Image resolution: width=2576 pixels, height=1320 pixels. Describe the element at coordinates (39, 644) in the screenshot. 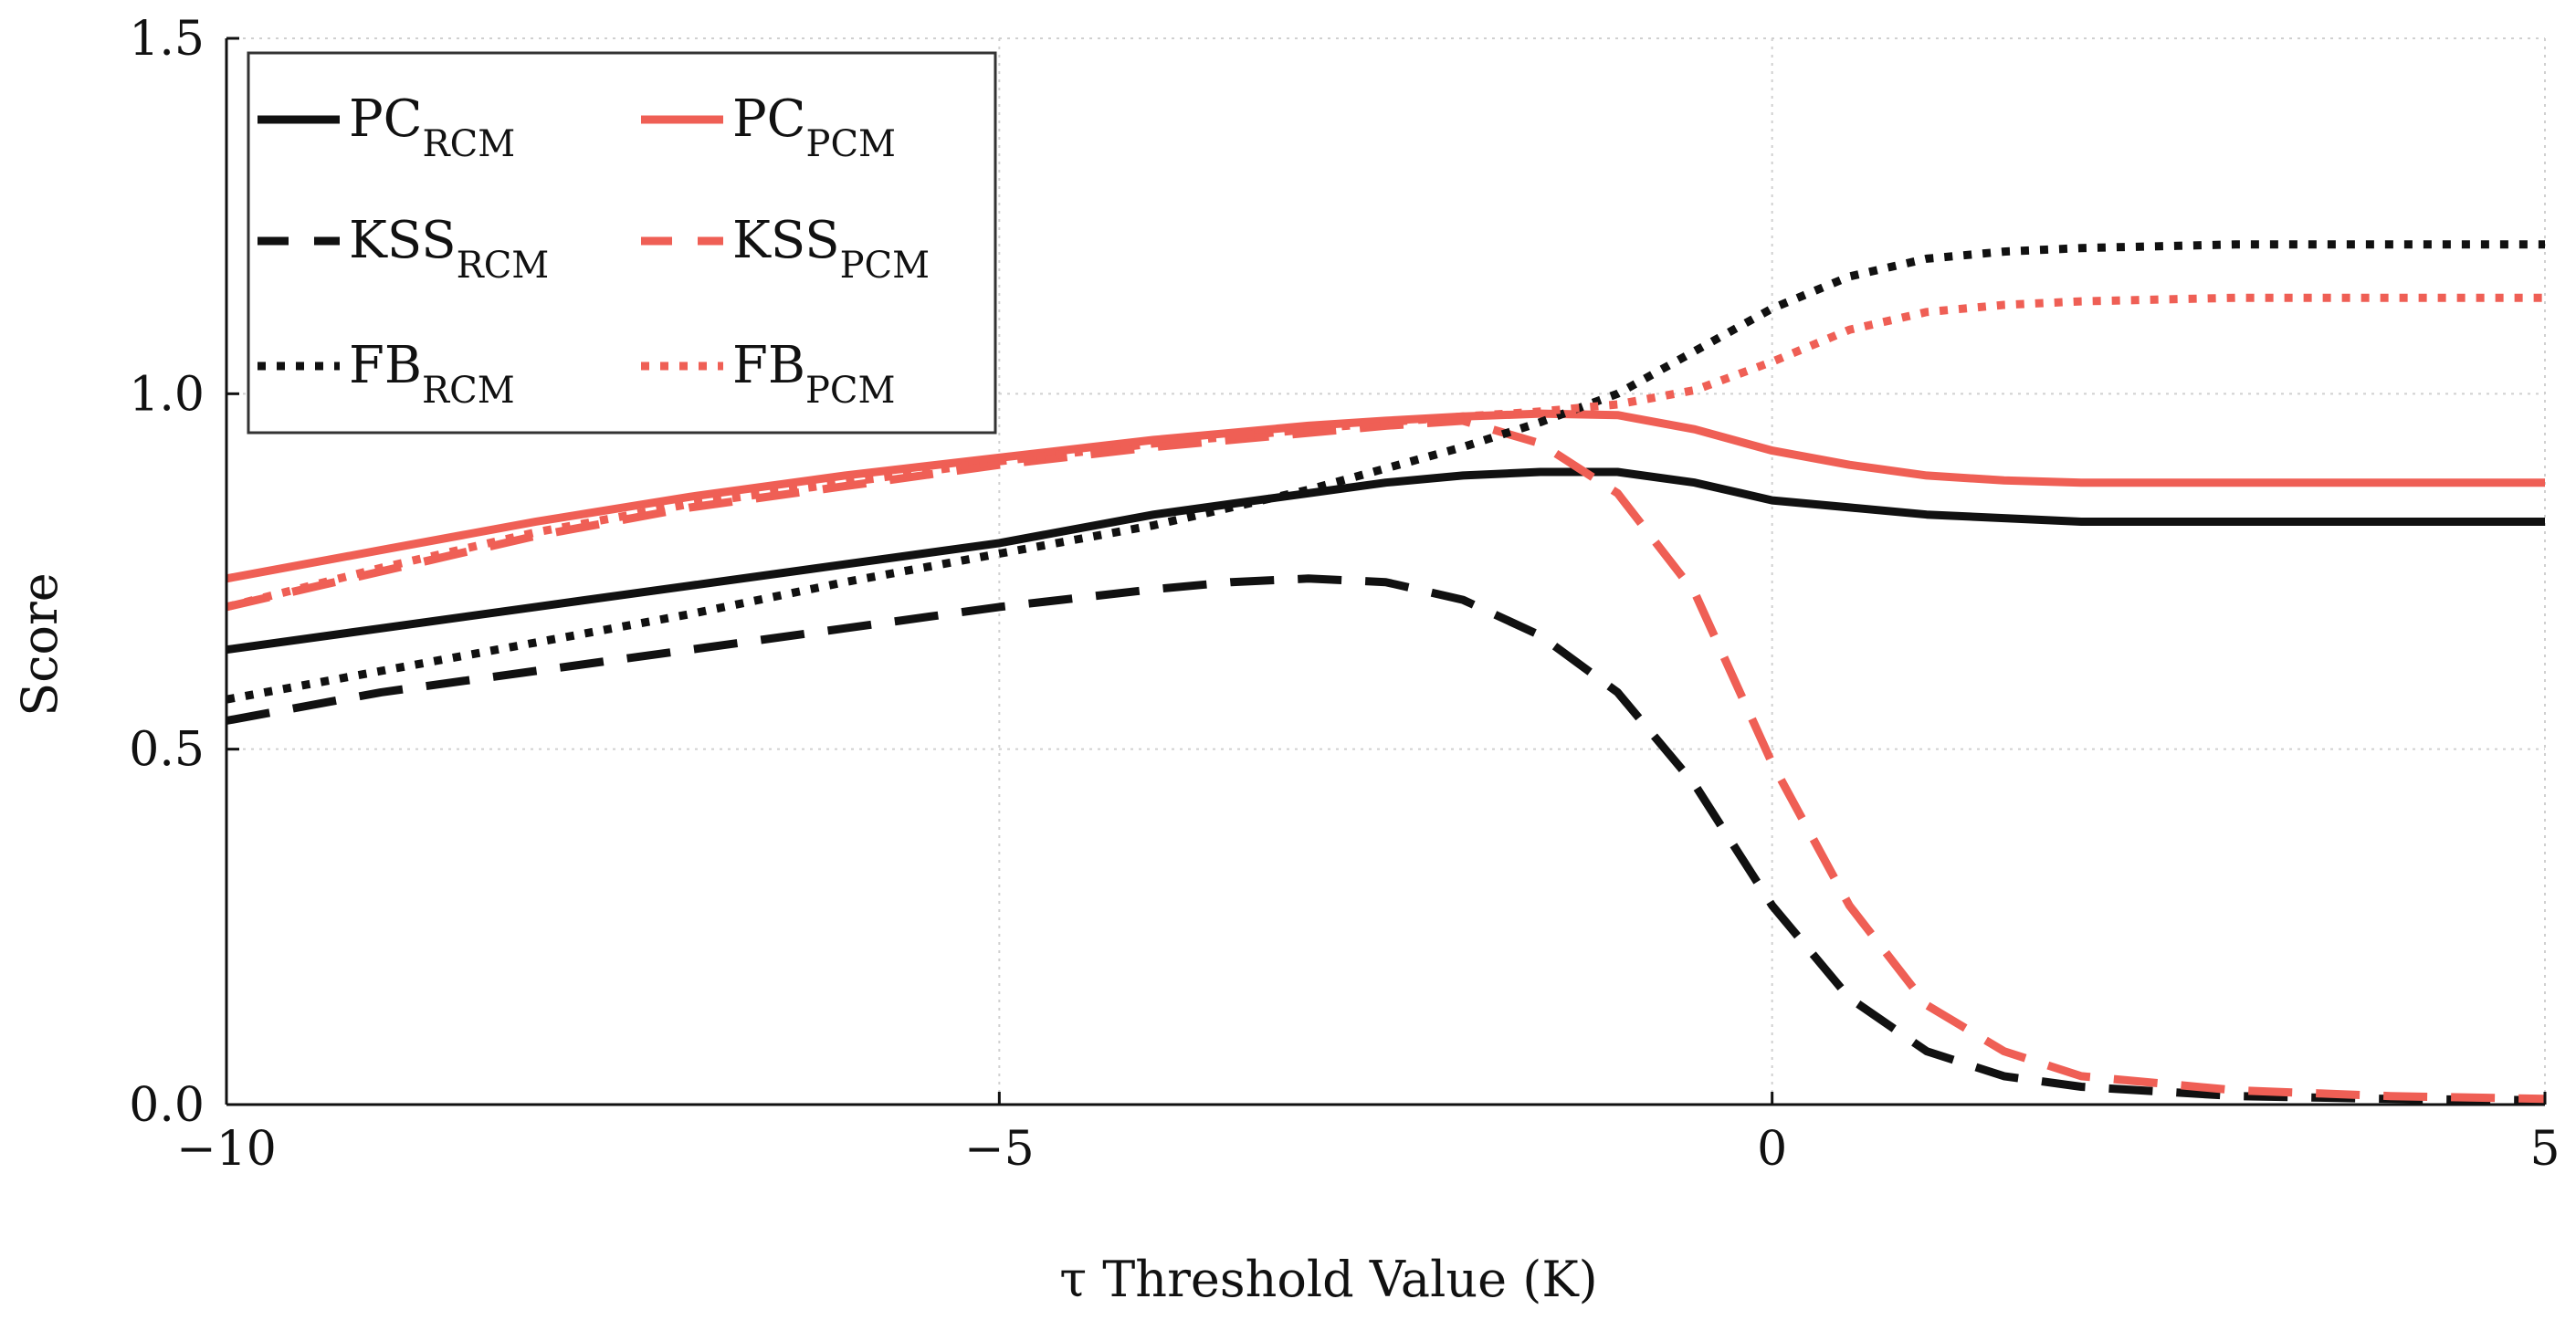

I see `y-axis-title: Score` at that location.